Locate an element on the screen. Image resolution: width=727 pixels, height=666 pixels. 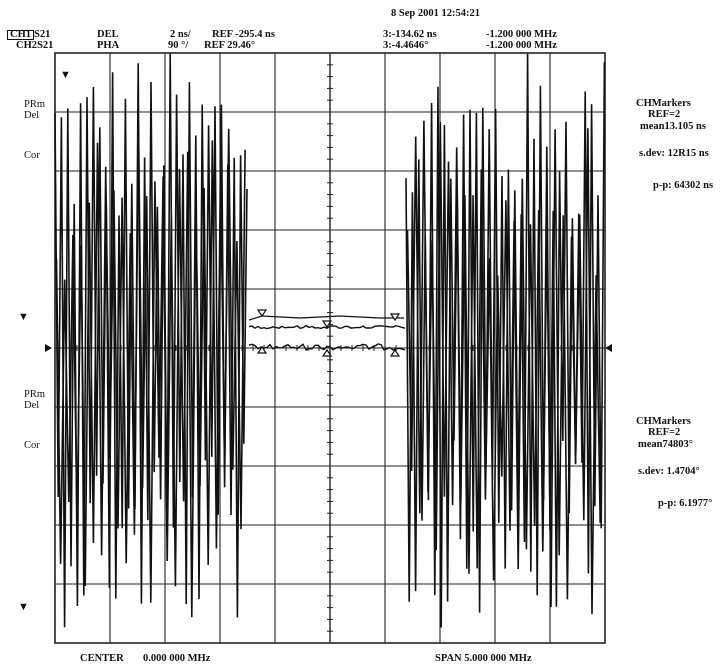
ch2-stats-mean: mean74803° is located at coordinates (665, 444).